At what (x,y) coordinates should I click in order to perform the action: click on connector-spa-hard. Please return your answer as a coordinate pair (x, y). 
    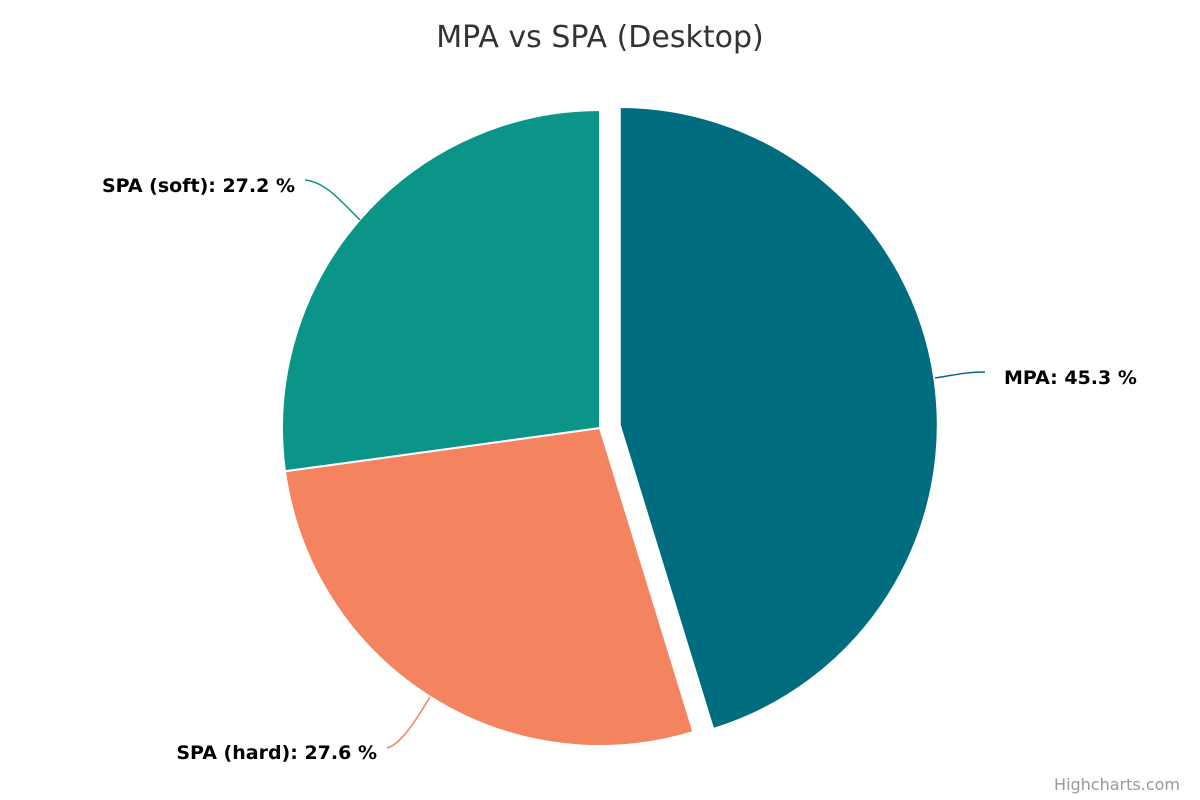
    Looking at the image, I should click on (408, 722).